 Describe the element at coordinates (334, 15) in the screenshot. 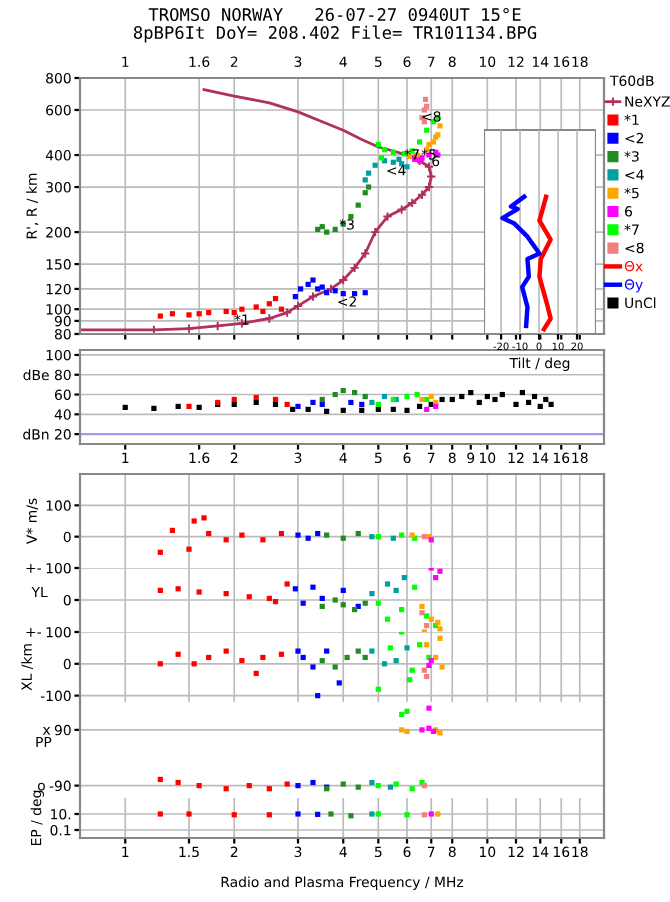

I see `chart-title: TROMSO NORWAY 26-07-27 0940UT 15°E` at that location.